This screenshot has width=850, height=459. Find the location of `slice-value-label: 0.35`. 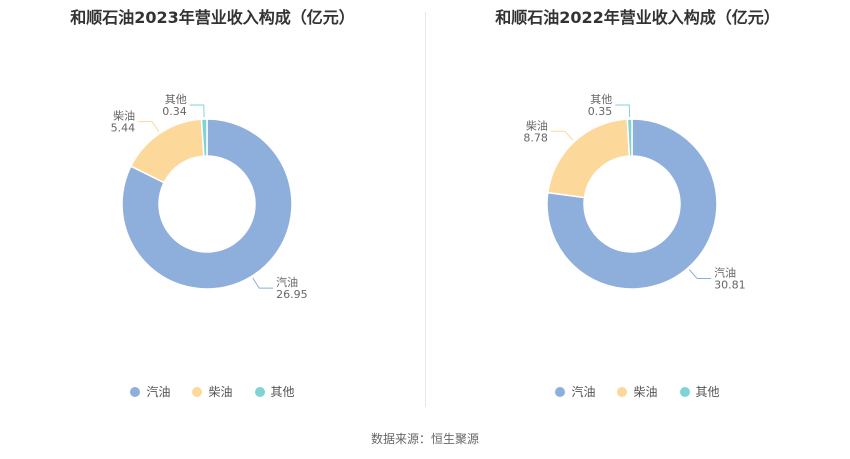

slice-value-label: 0.35 is located at coordinates (600, 111).